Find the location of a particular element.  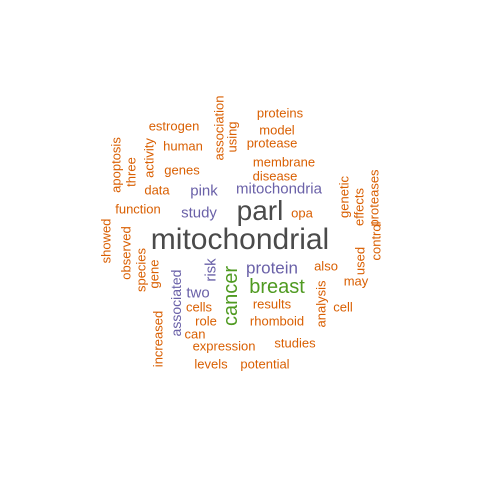

word-study: study is located at coordinates (199, 213).